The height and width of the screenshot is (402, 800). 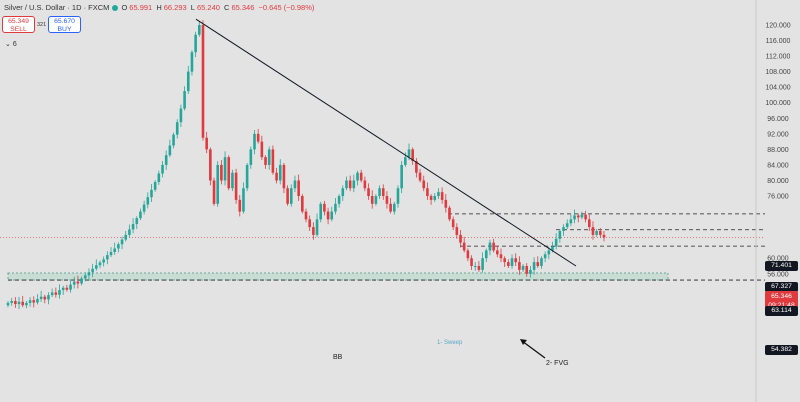 What do you see at coordinates (777, 88) in the screenshot?
I see `price-tick: 104.000` at bounding box center [777, 88].